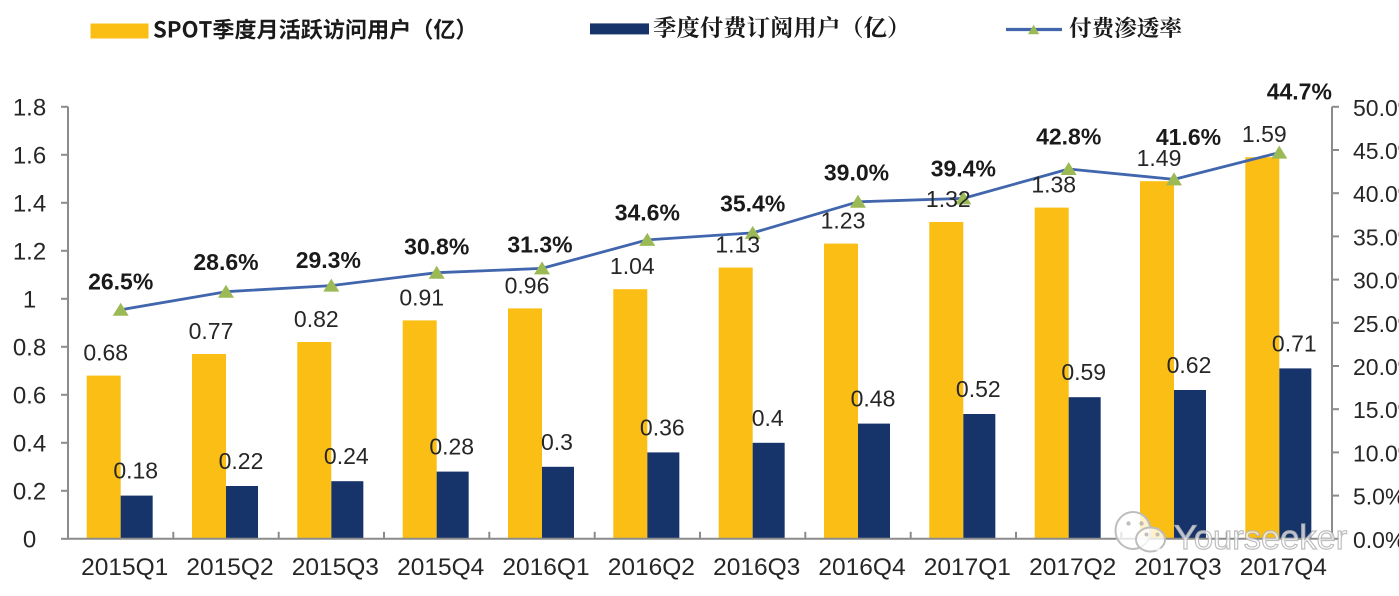  What do you see at coordinates (124, 567) in the screenshot?
I see `svg-text: 2015Q1` at bounding box center [124, 567].